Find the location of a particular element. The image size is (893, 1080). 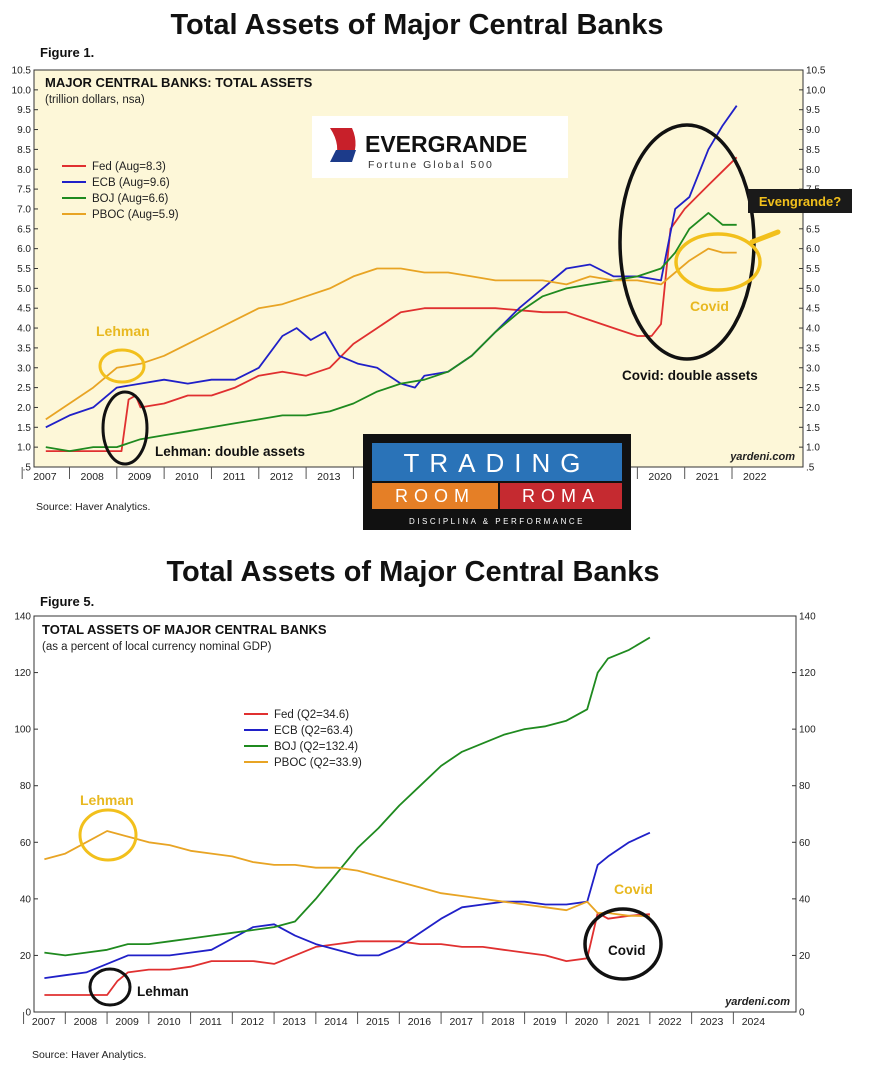

figure1-credit: yardeni.com is located at coordinates (762, 457).